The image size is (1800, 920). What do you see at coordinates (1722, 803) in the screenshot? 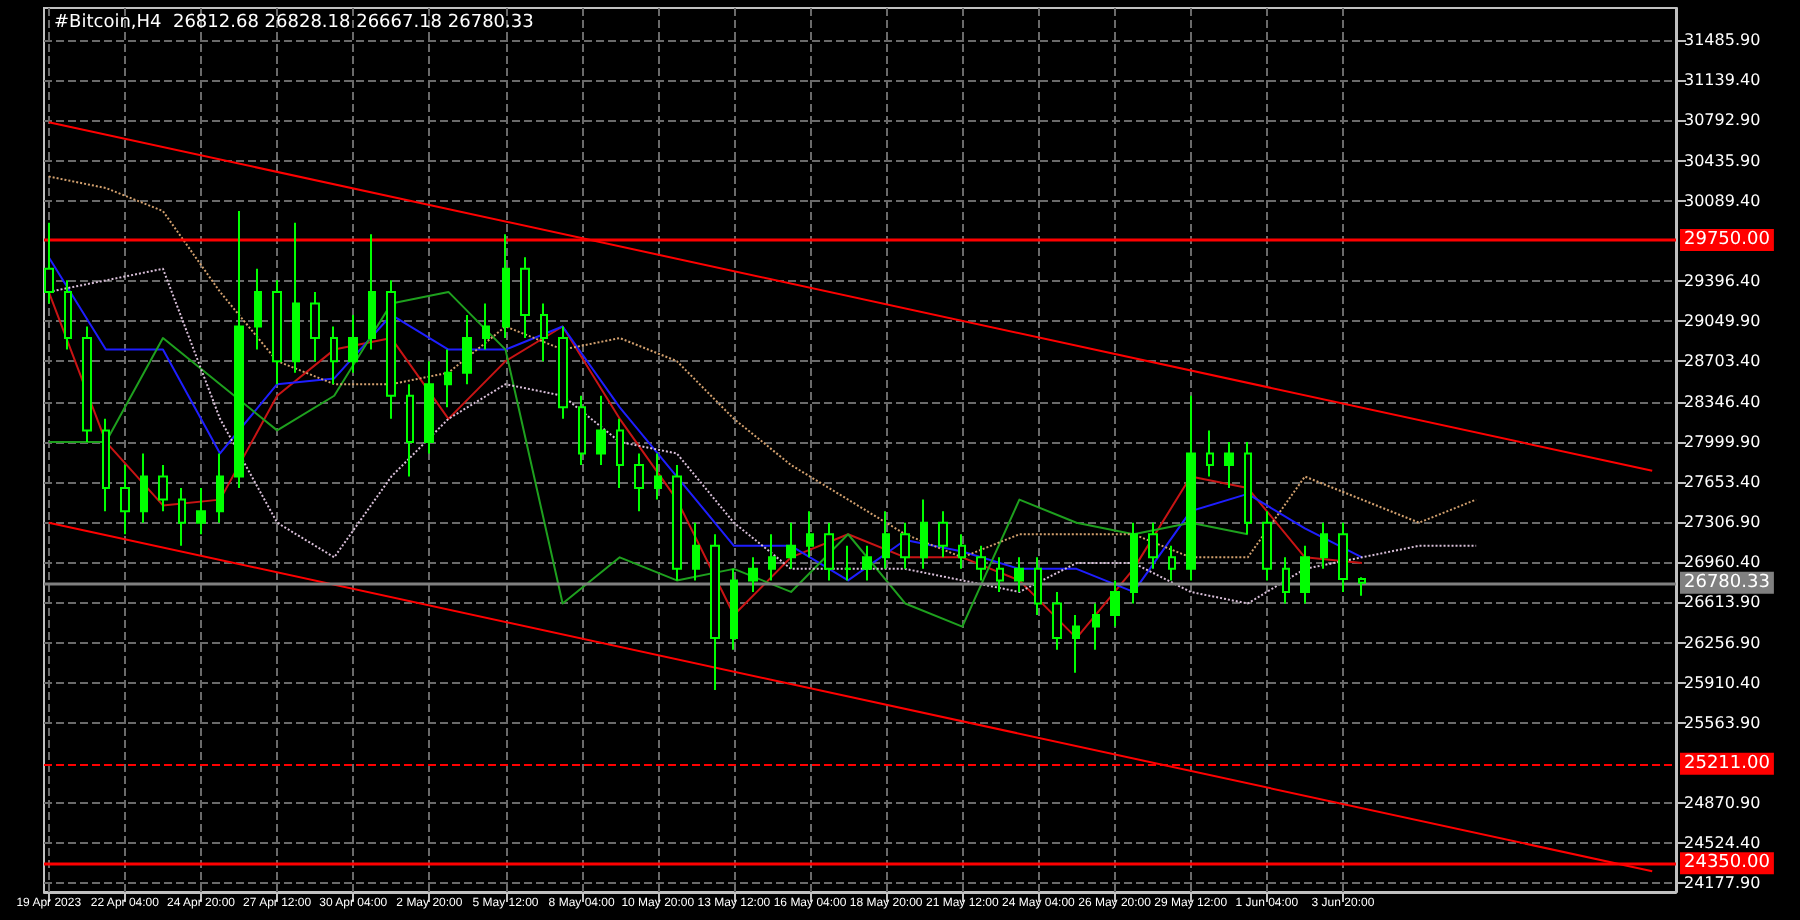
I see `y-tick-label: 24870.90` at bounding box center [1722, 803].